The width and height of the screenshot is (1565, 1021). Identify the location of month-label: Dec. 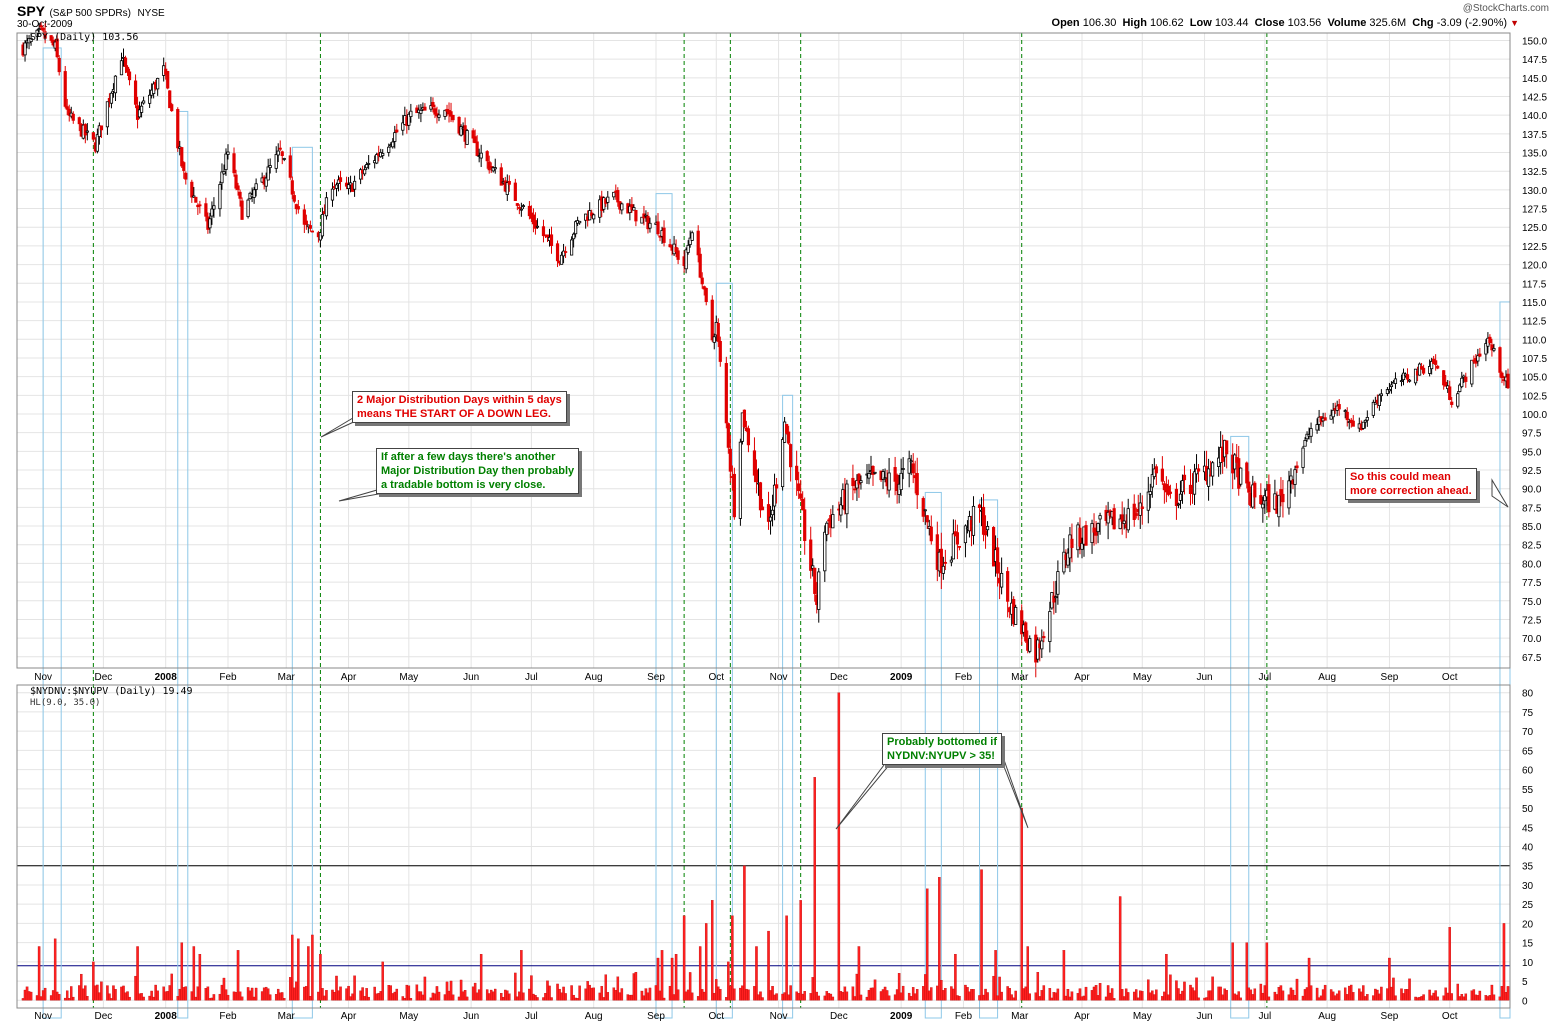
(839, 677).